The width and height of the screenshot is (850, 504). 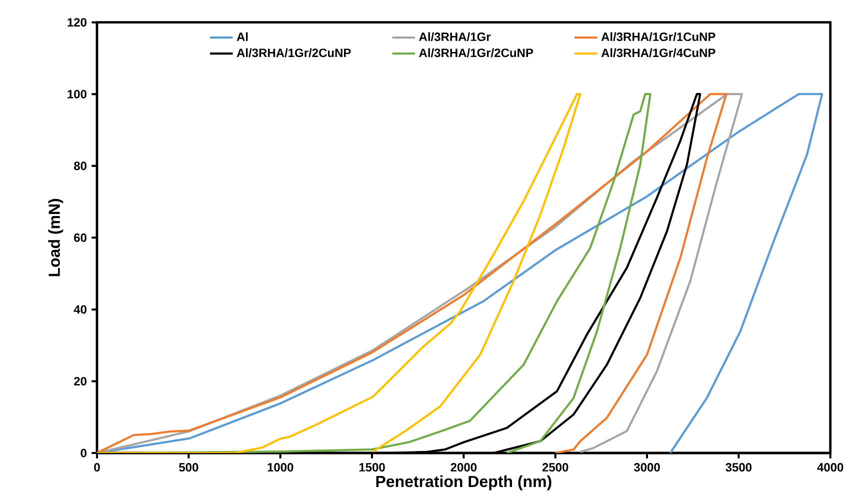 I want to click on y-tick-label: 100, so click(x=77, y=94).